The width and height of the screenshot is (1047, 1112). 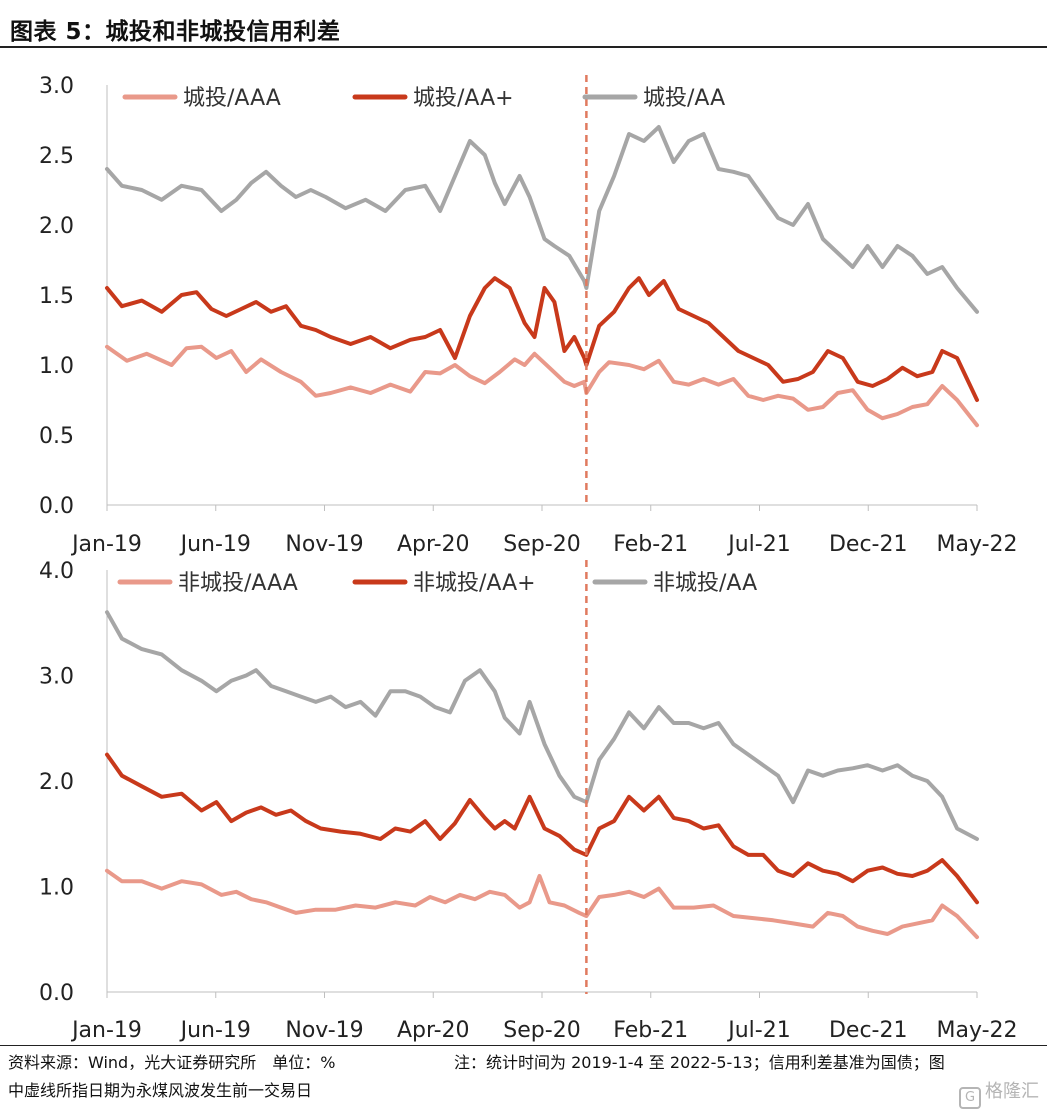 I want to click on legend-label: 非城投/AA+, so click(x=474, y=583).